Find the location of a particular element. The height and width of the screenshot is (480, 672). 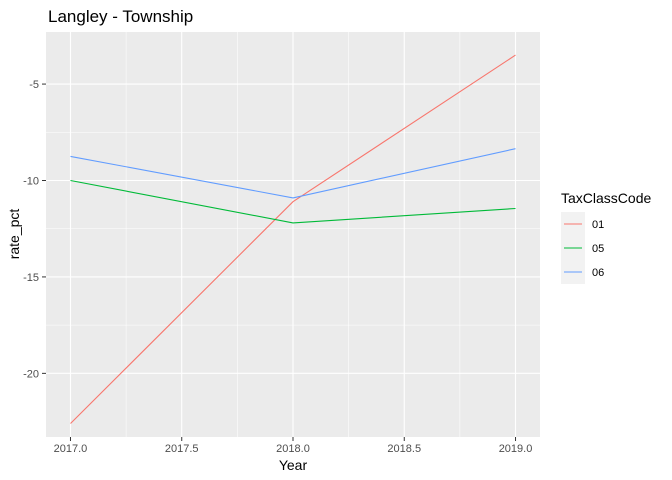

x-tick-label: 2017.0 is located at coordinates (71, 449).